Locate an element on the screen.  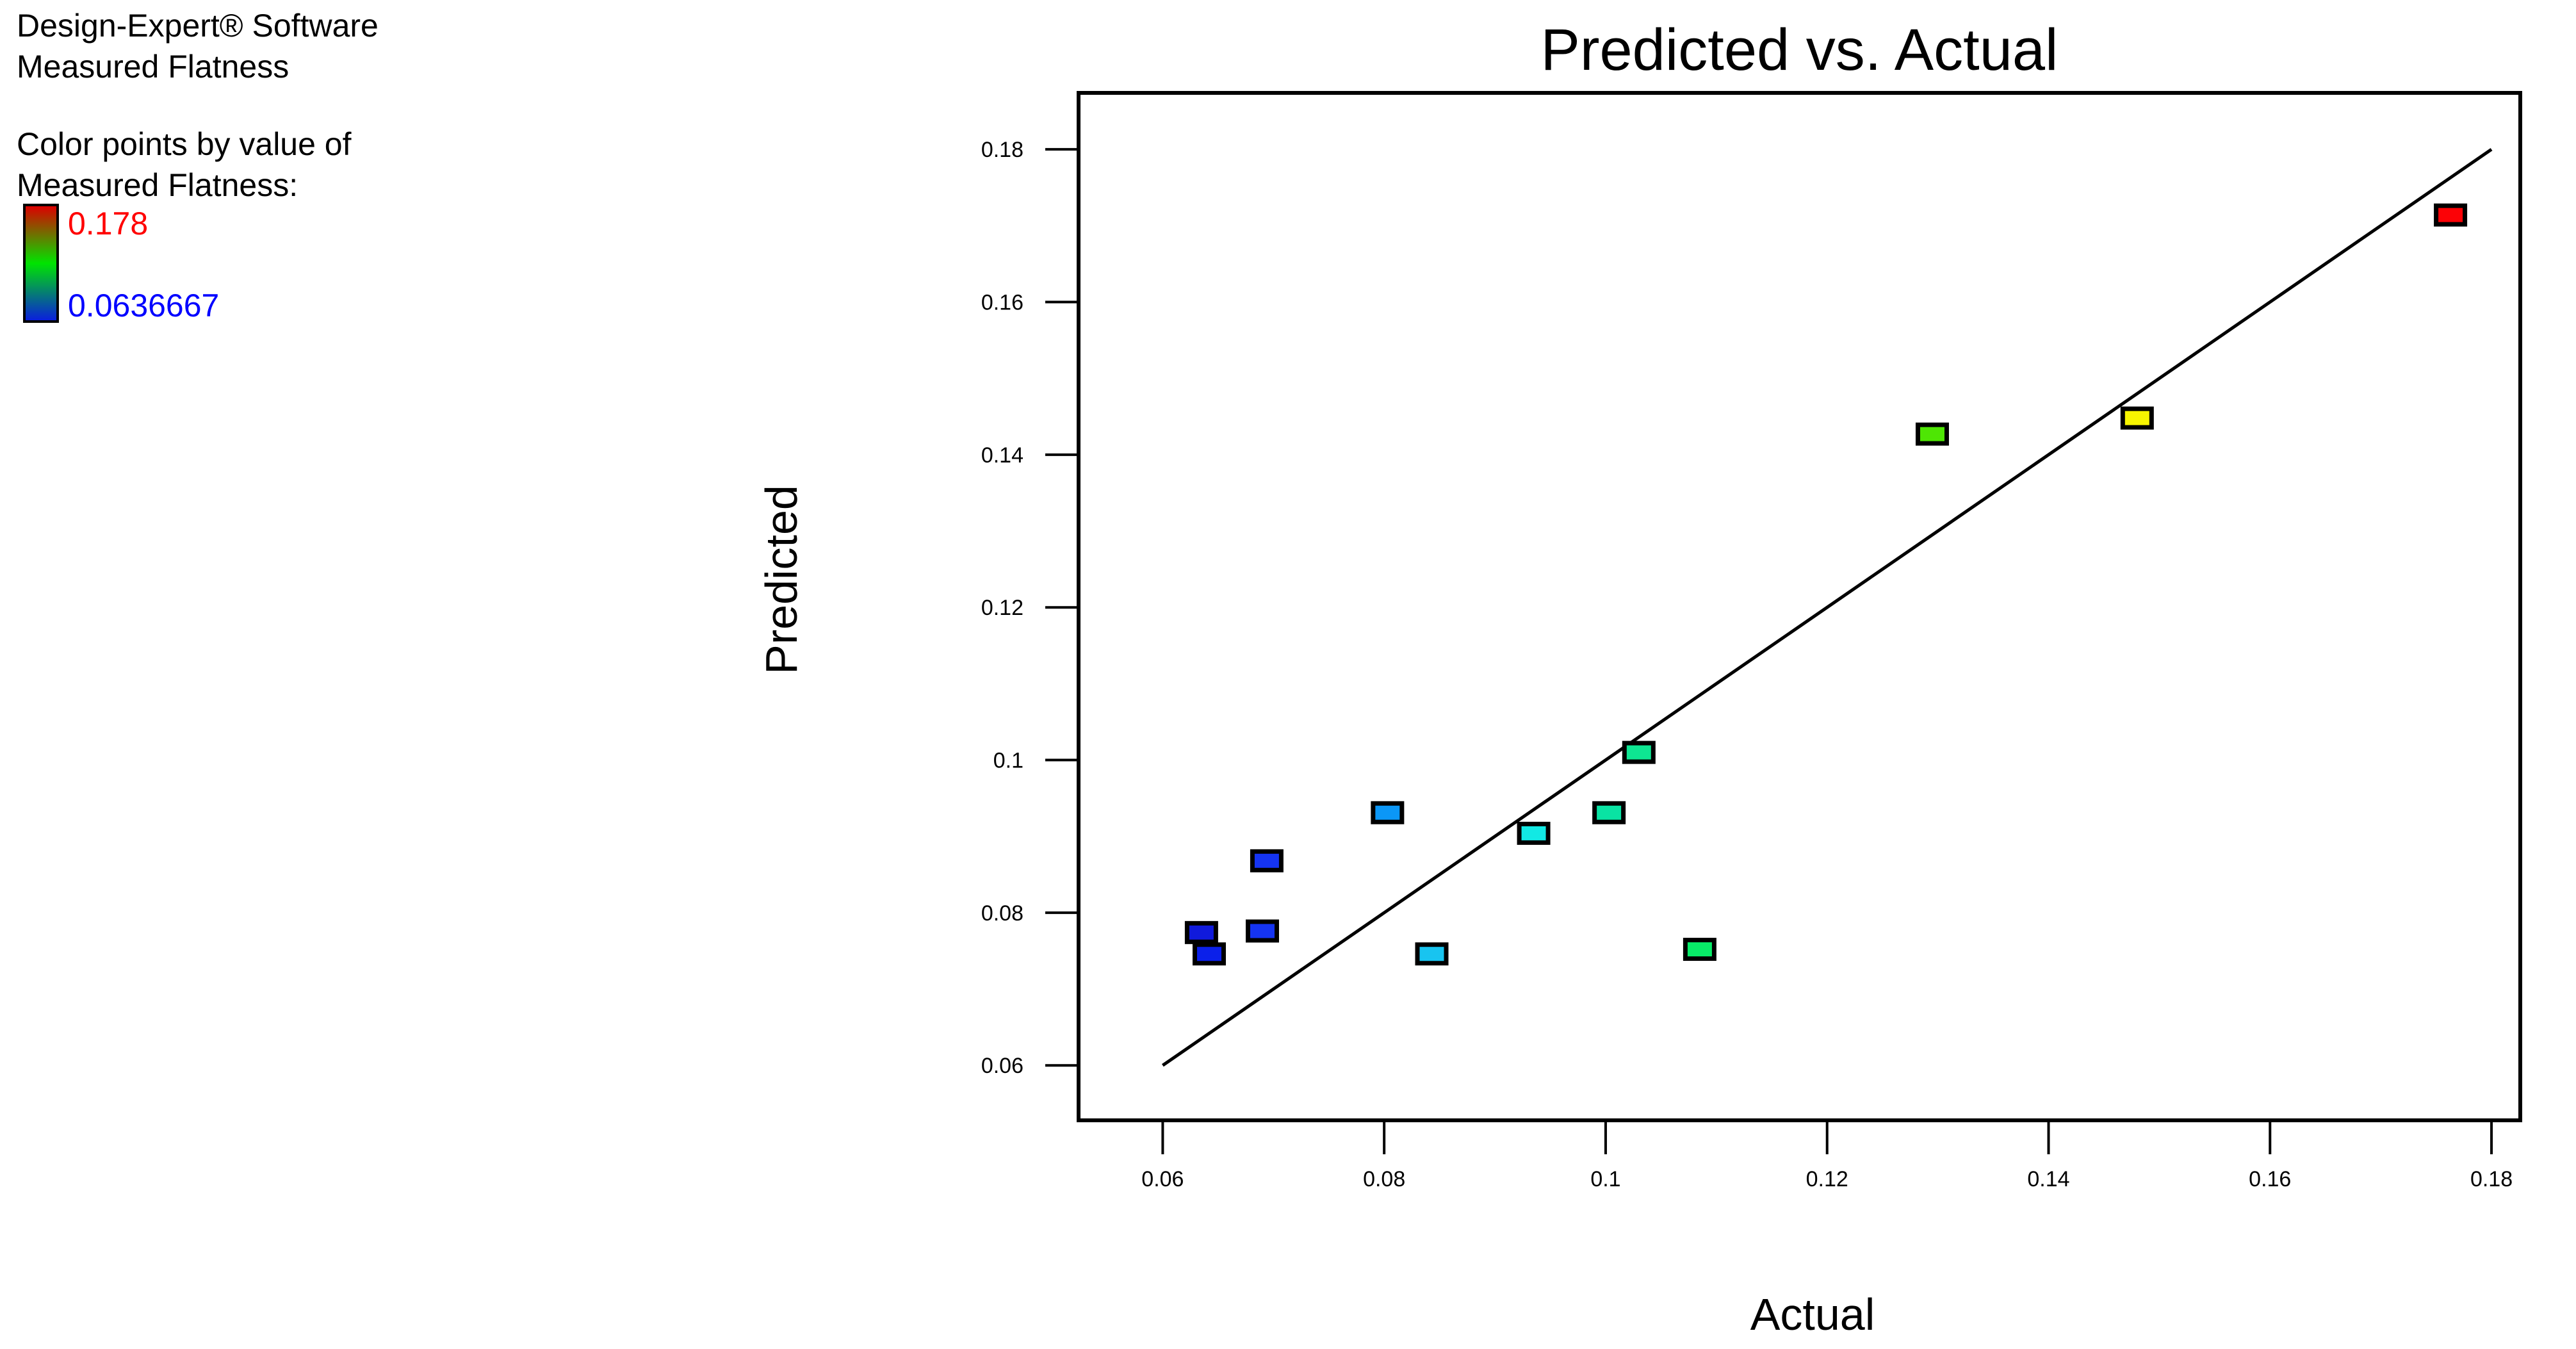
color-by-caption-line2: Measured Flatness: is located at coordinates (157, 185).